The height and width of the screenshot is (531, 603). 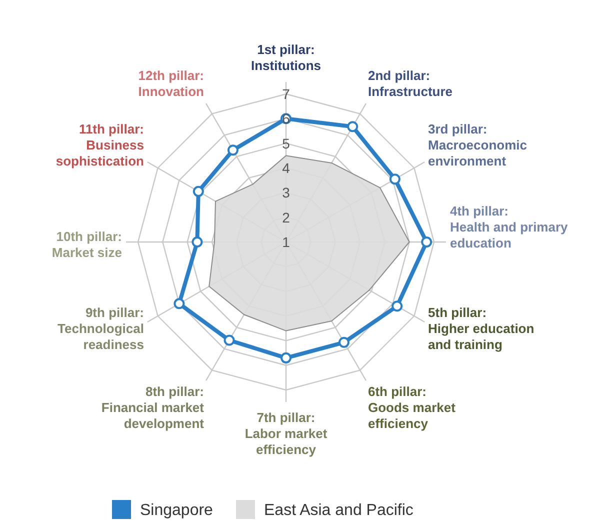 What do you see at coordinates (412, 408) in the screenshot?
I see `spoke-label: 6th pillar: Goods market efficiency` at bounding box center [412, 408].